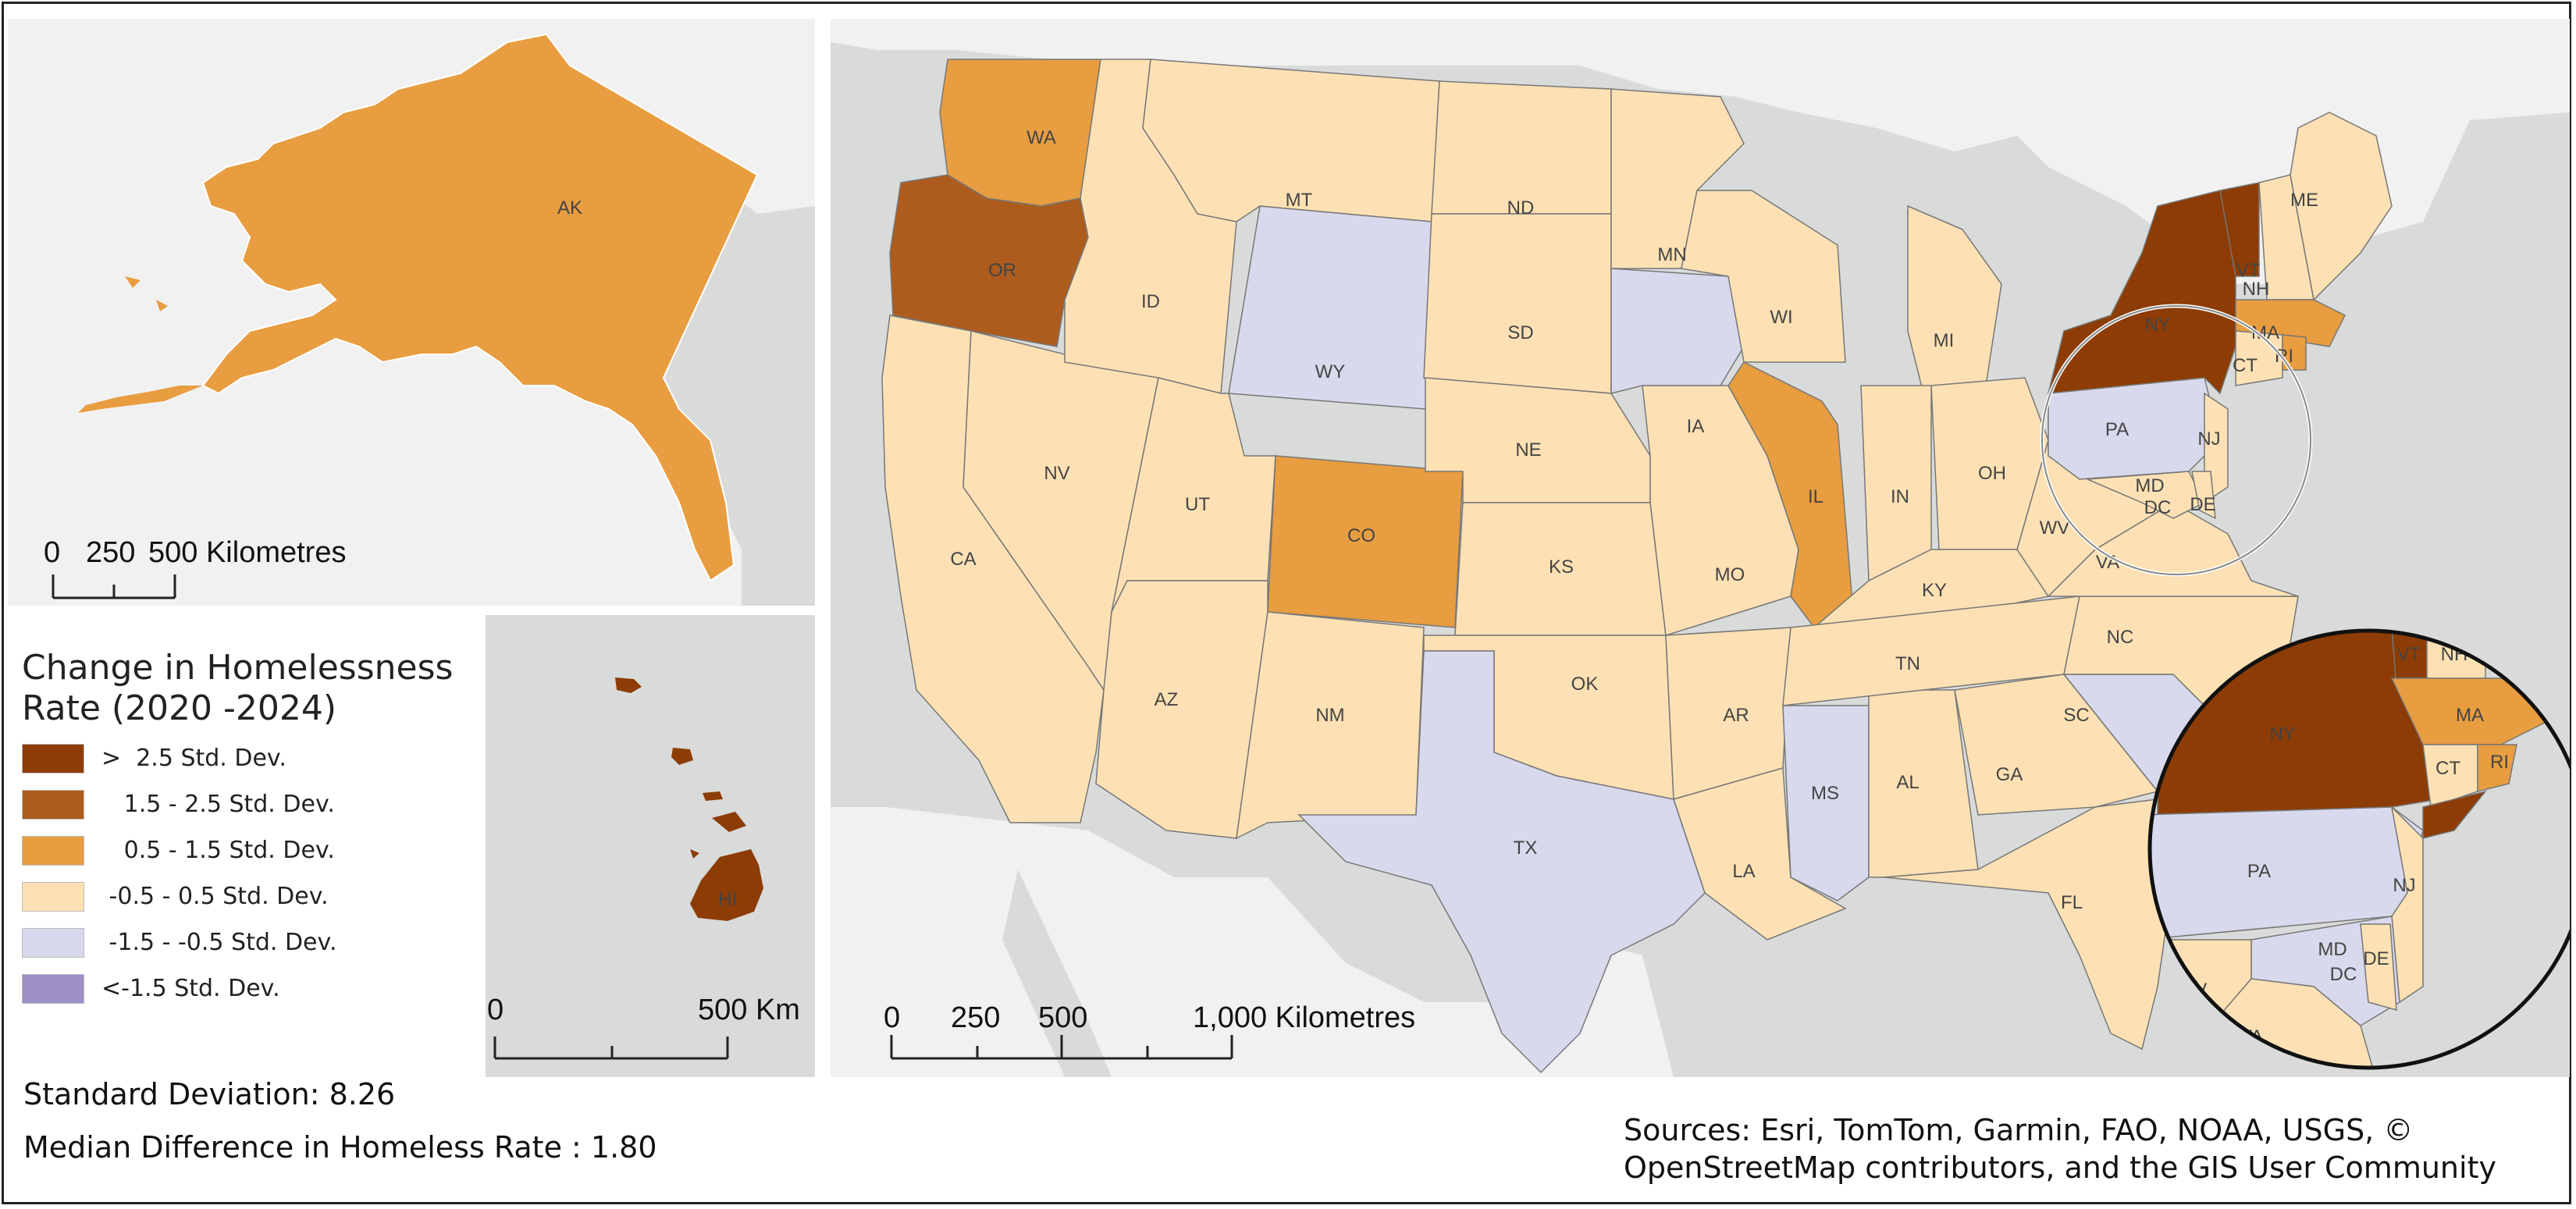 Image resolution: width=2576 pixels, height=1209 pixels. I want to click on label-tn: TN, so click(1907, 663).